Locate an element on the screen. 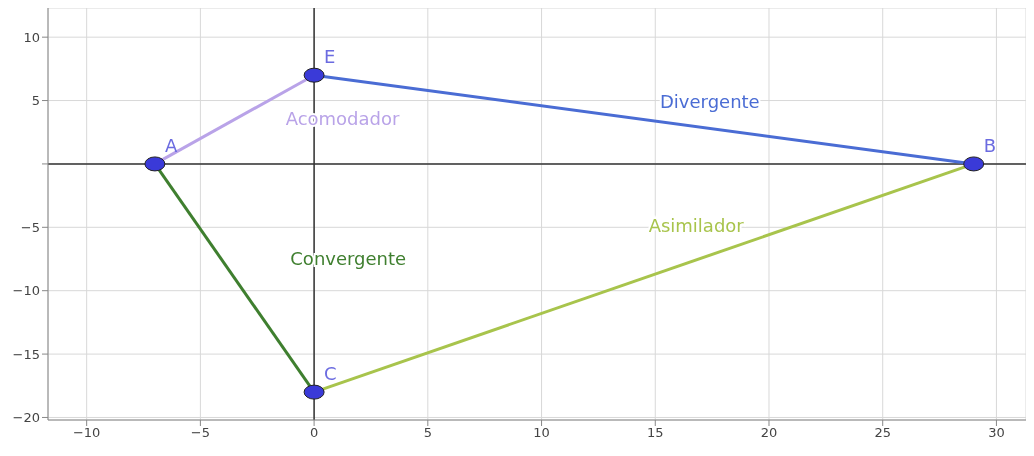 This screenshot has height=456, width=1034. y-tick-label: 10 is located at coordinates (31, 37).